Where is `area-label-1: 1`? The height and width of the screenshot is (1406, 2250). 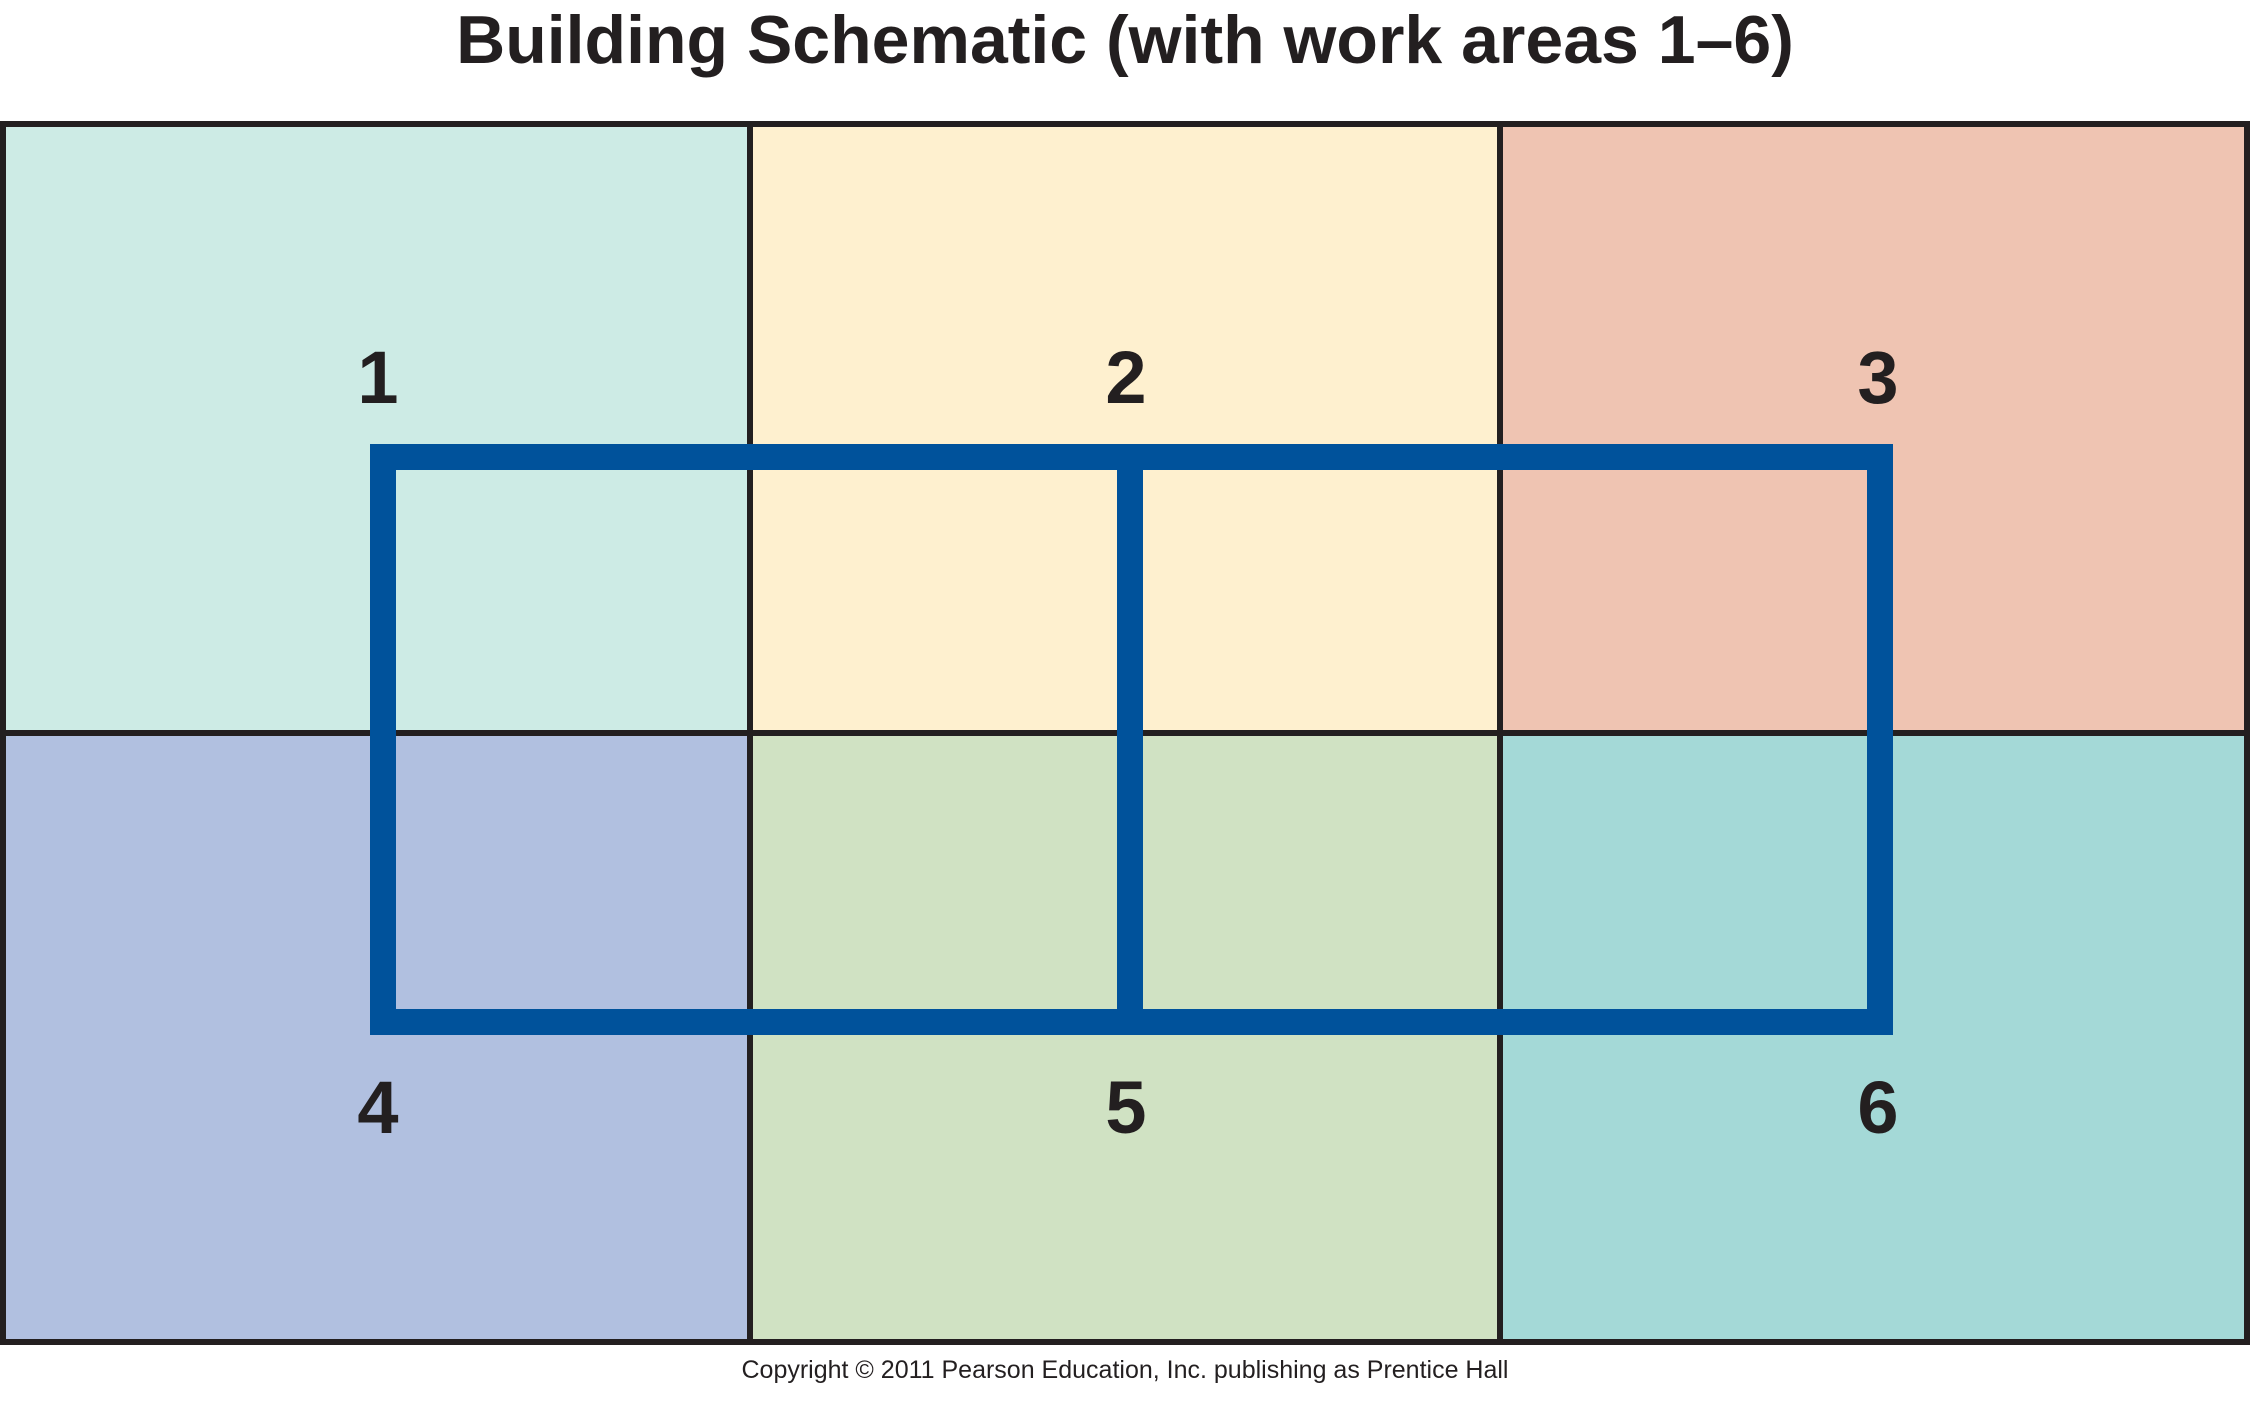 area-label-1: 1 is located at coordinates (377, 377).